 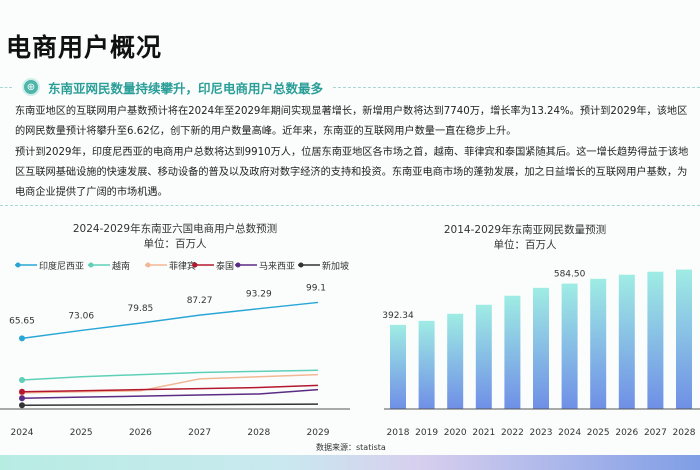 What do you see at coordinates (398, 433) in the screenshot?
I see `x-tick-label: 2018` at bounding box center [398, 433].